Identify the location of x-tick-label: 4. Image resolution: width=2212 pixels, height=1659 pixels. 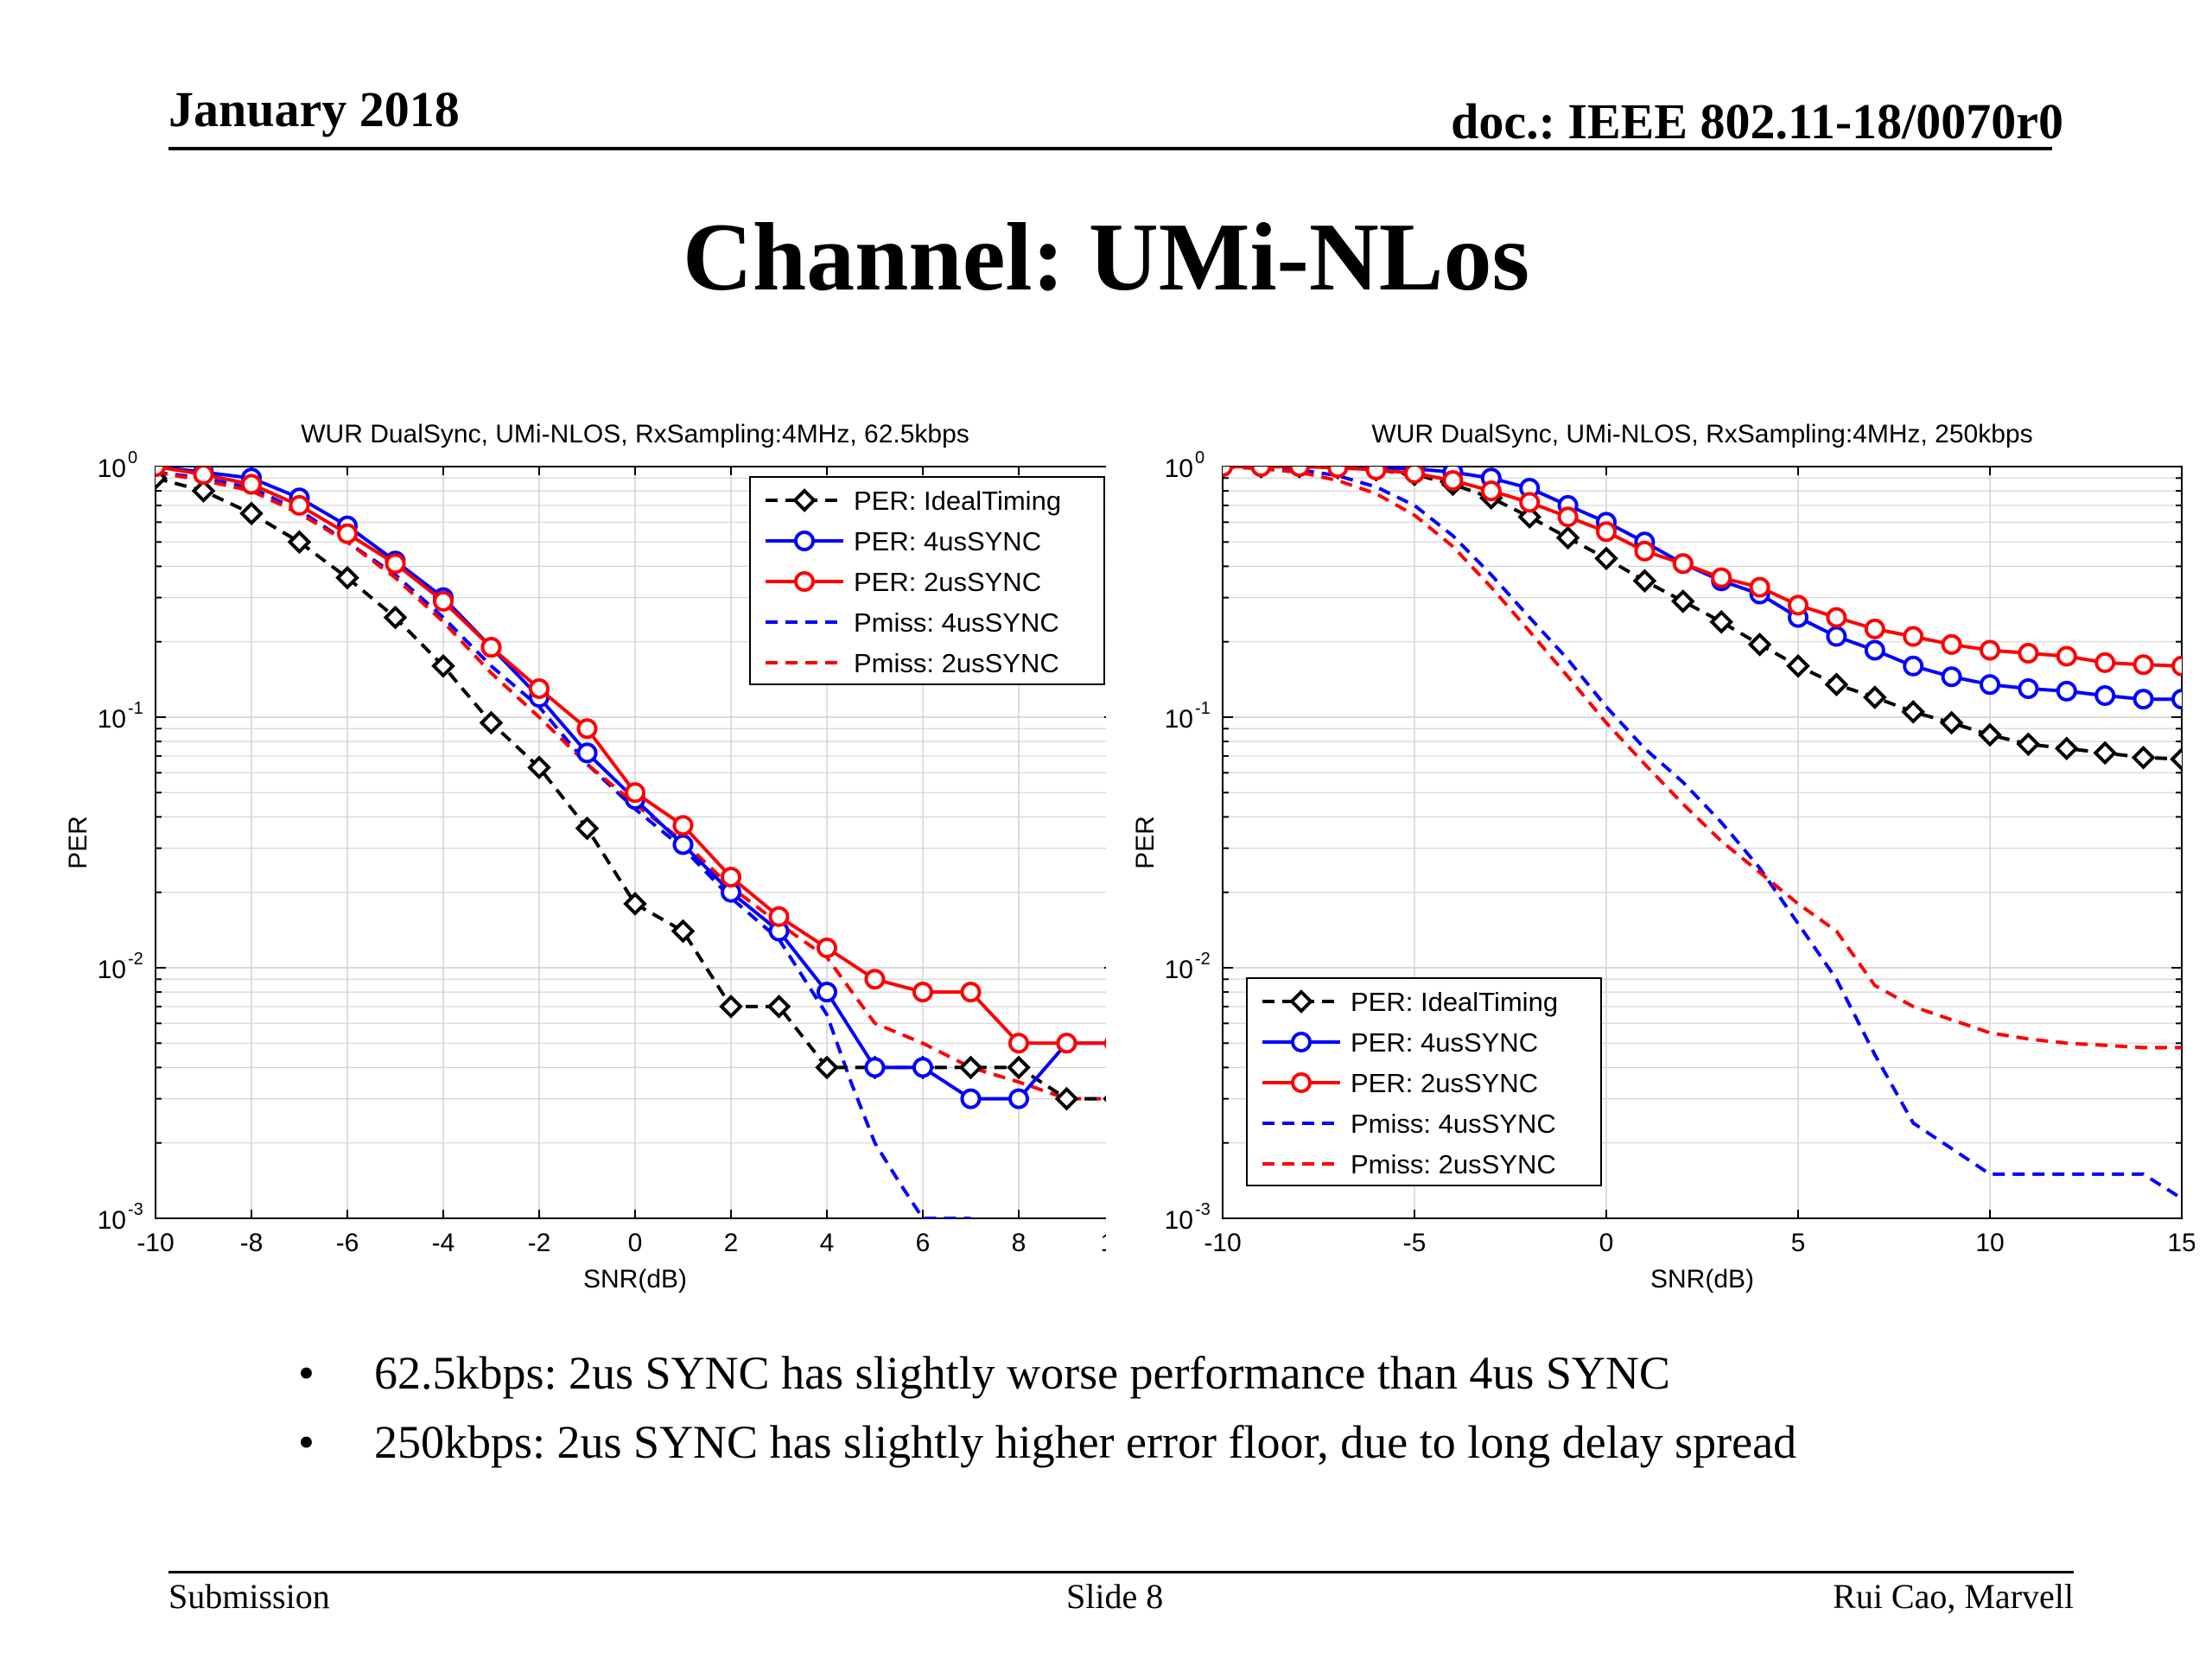
(827, 1243).